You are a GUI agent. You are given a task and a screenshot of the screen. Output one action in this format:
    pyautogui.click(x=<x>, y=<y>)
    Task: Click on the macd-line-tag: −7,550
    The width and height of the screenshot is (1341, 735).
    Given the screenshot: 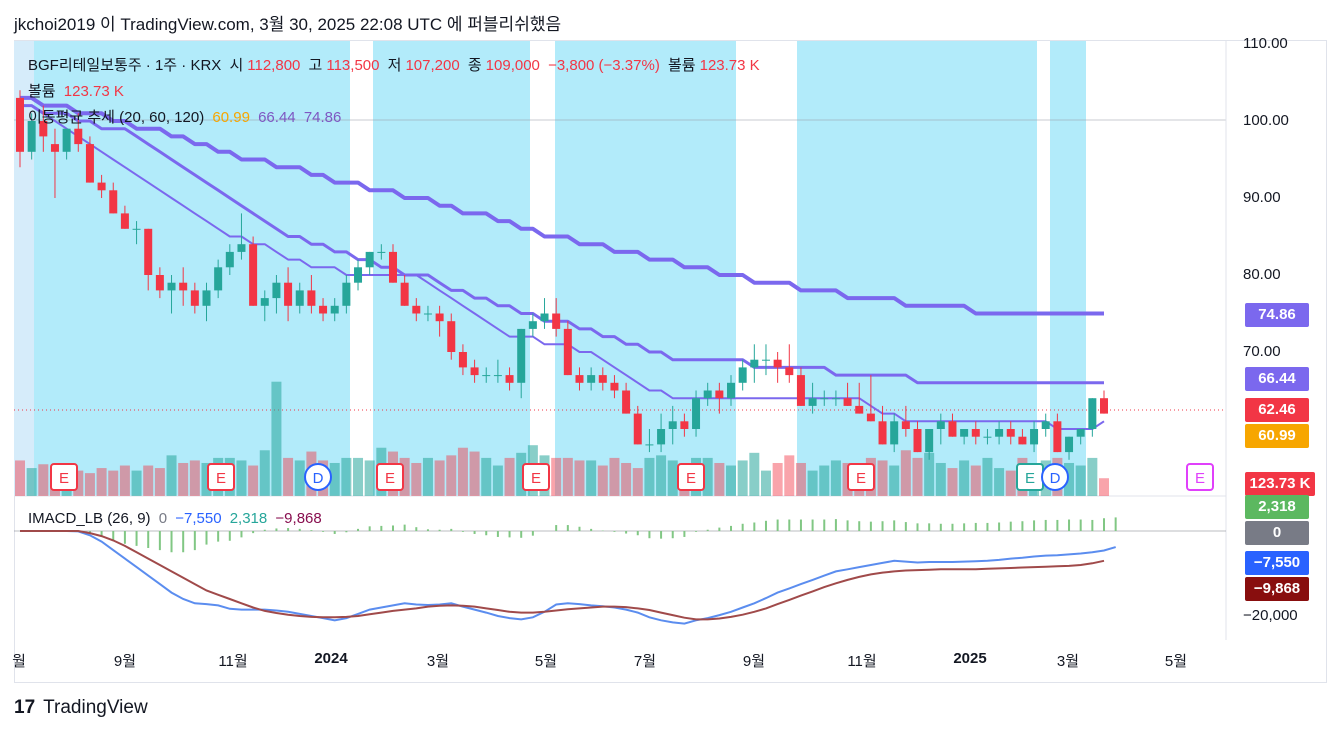 What is the action you would take?
    pyautogui.click(x=1277, y=563)
    